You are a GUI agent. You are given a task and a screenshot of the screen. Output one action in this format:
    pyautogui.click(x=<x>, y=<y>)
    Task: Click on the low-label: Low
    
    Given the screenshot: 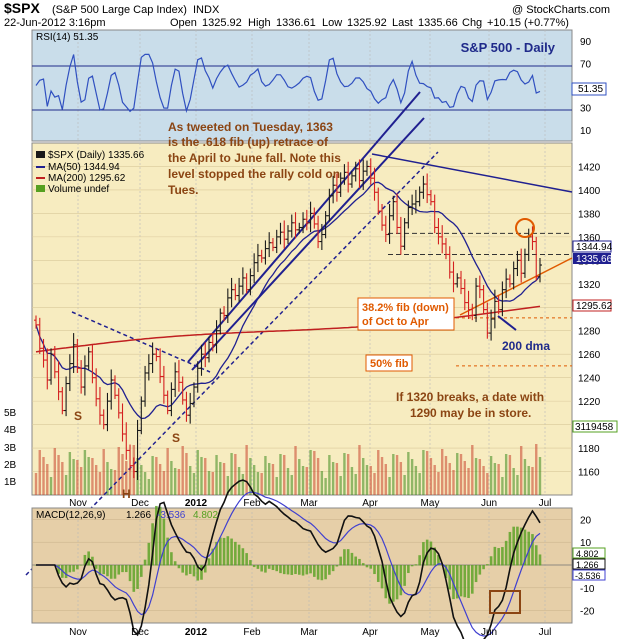 What is the action you would take?
    pyautogui.click(x=332, y=23)
    